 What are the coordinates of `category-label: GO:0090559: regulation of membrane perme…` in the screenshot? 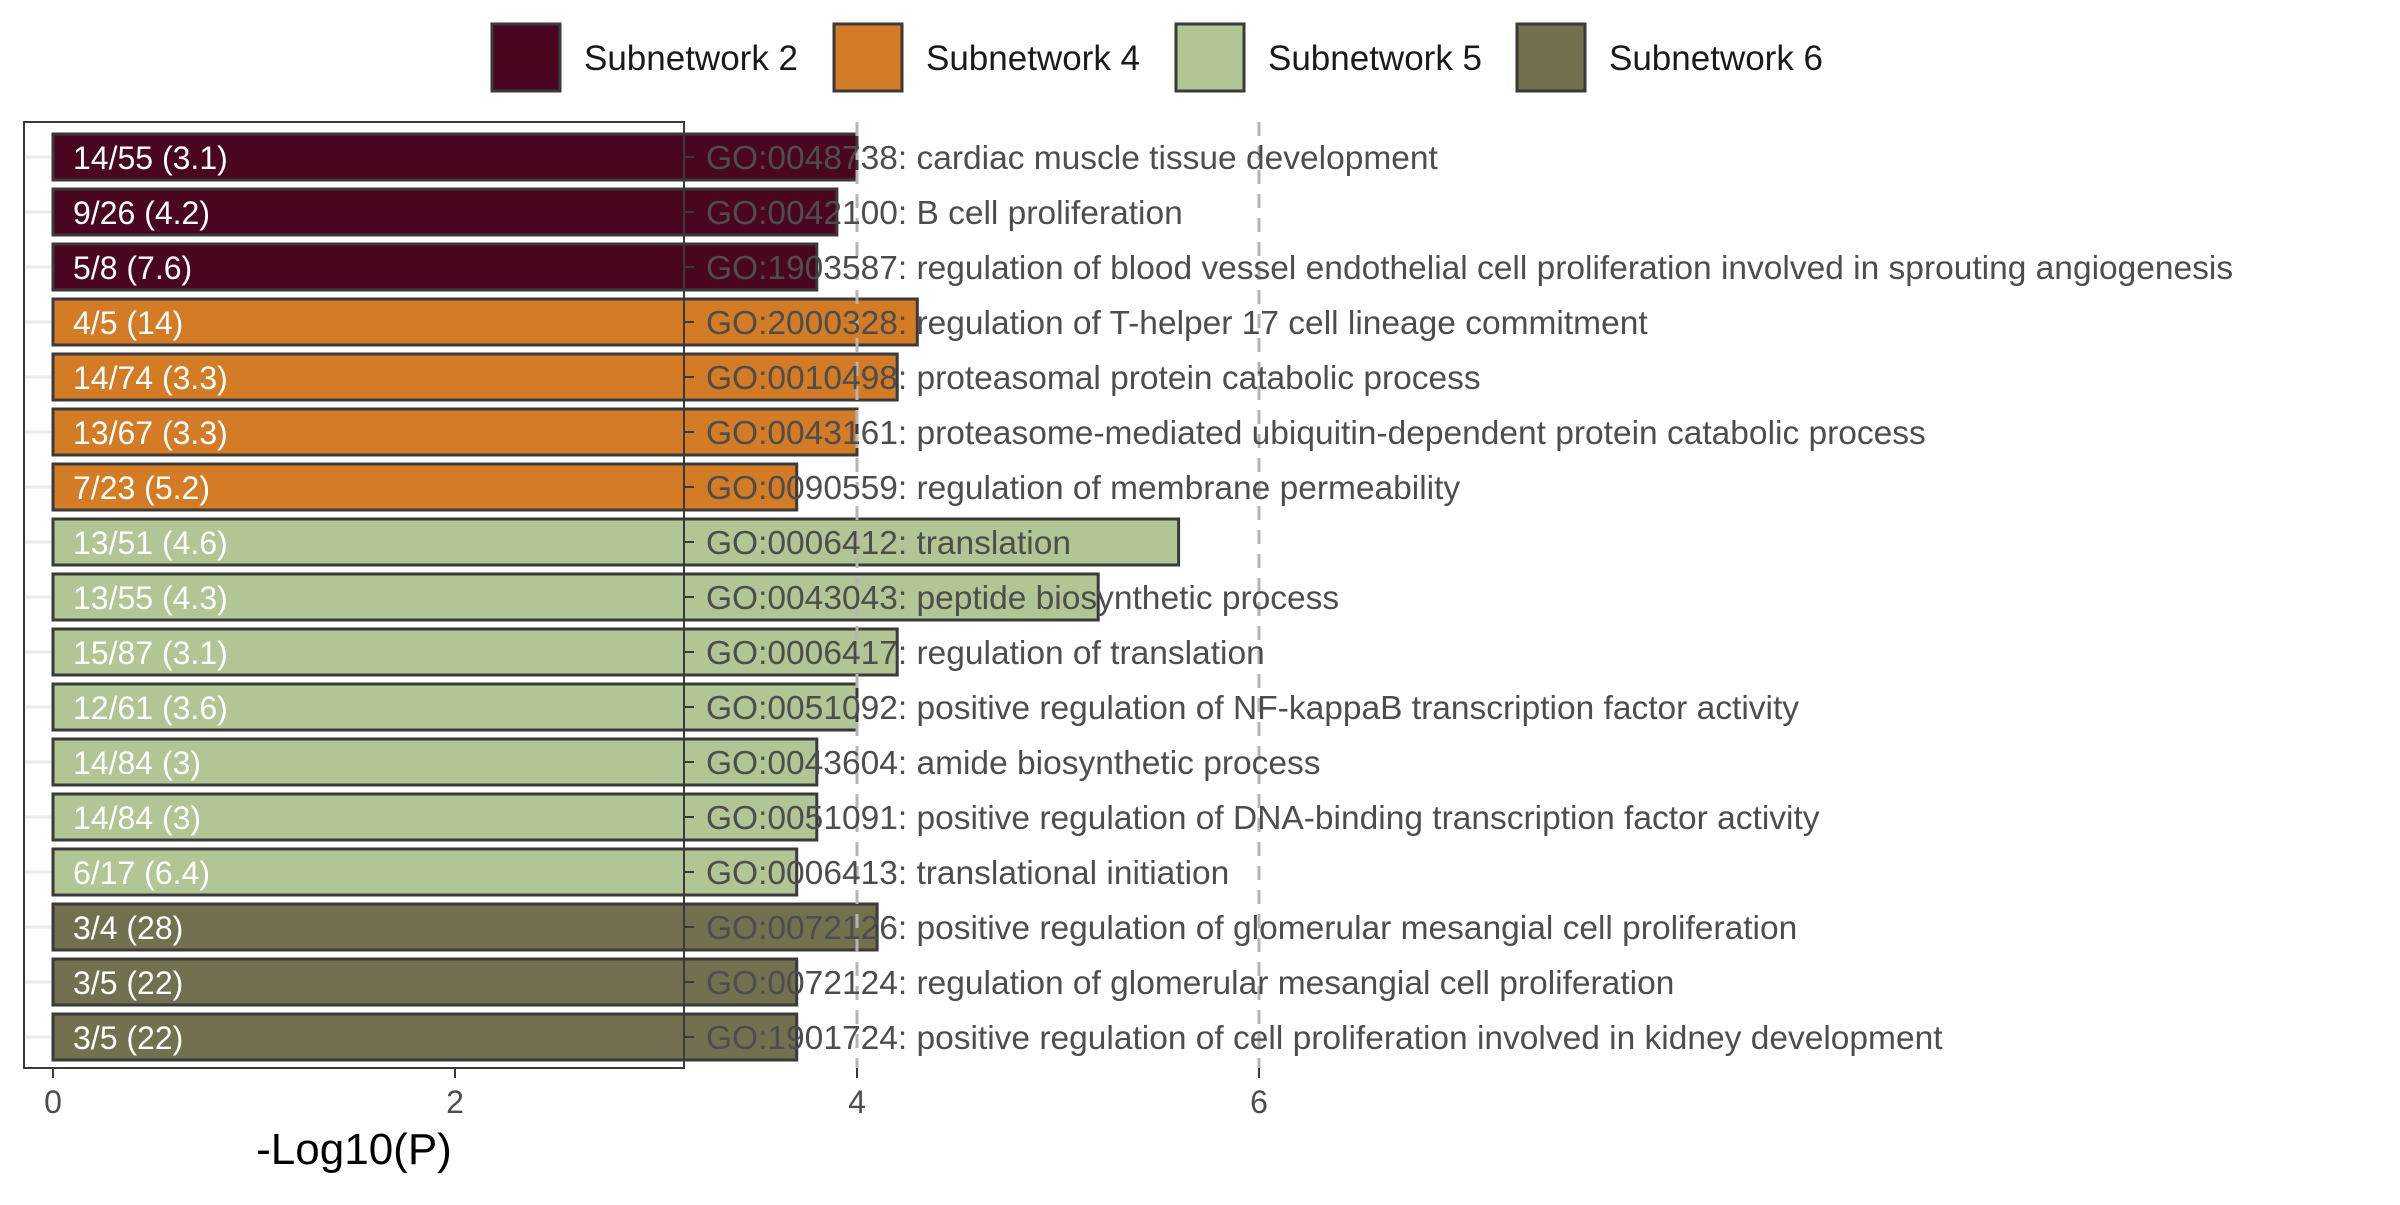 It's located at (1083, 488).